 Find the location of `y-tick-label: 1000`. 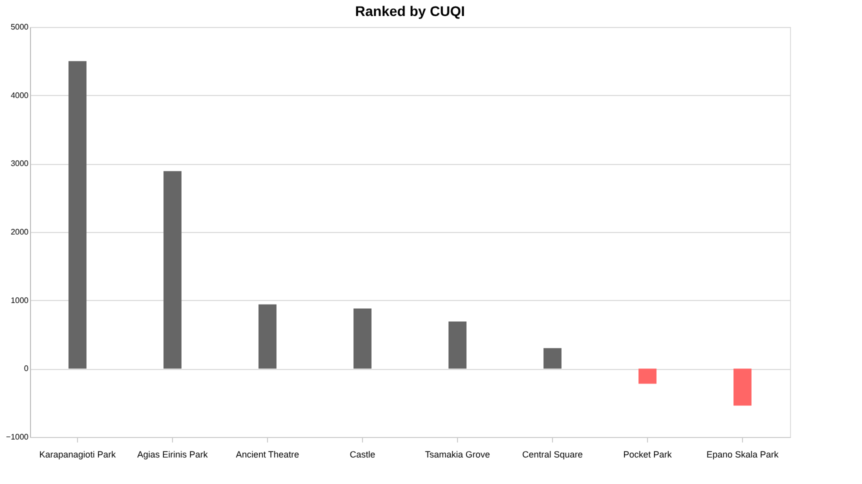

y-tick-label: 1000 is located at coordinates (20, 300).